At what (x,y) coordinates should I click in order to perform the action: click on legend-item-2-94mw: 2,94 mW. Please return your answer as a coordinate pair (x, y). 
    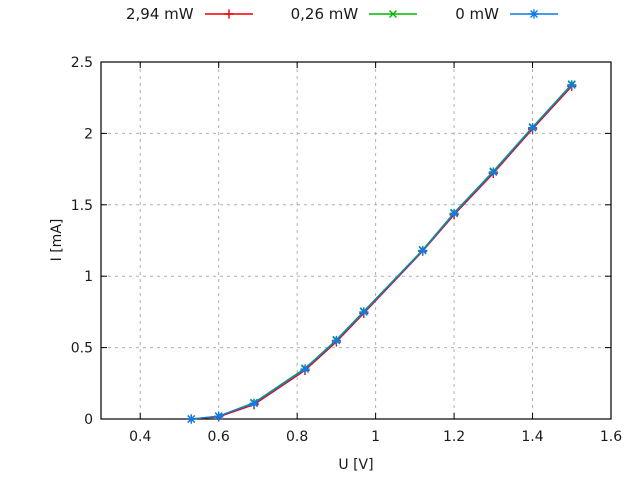
    Looking at the image, I should click on (190, 14).